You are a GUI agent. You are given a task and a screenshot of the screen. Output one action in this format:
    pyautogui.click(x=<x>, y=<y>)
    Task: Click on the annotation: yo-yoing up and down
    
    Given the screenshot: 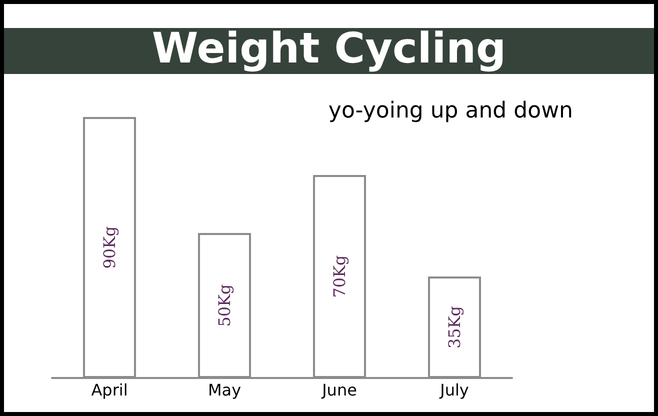 What is the action you would take?
    pyautogui.click(x=450, y=111)
    